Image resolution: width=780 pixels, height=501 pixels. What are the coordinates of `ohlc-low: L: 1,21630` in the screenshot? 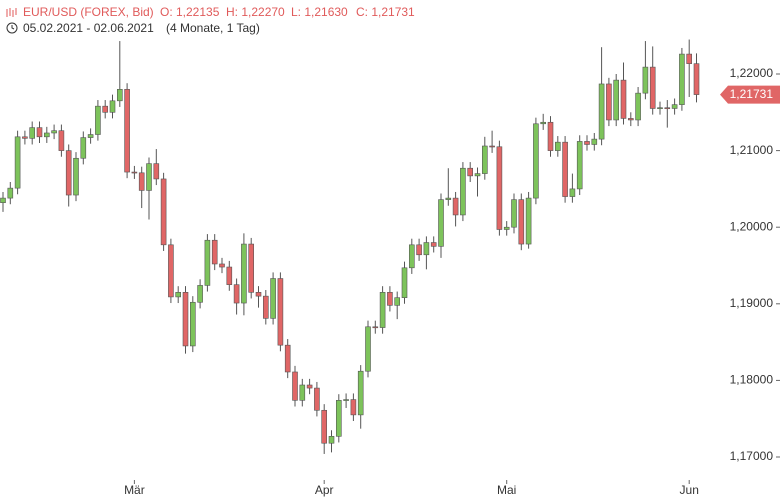 It's located at (319, 12).